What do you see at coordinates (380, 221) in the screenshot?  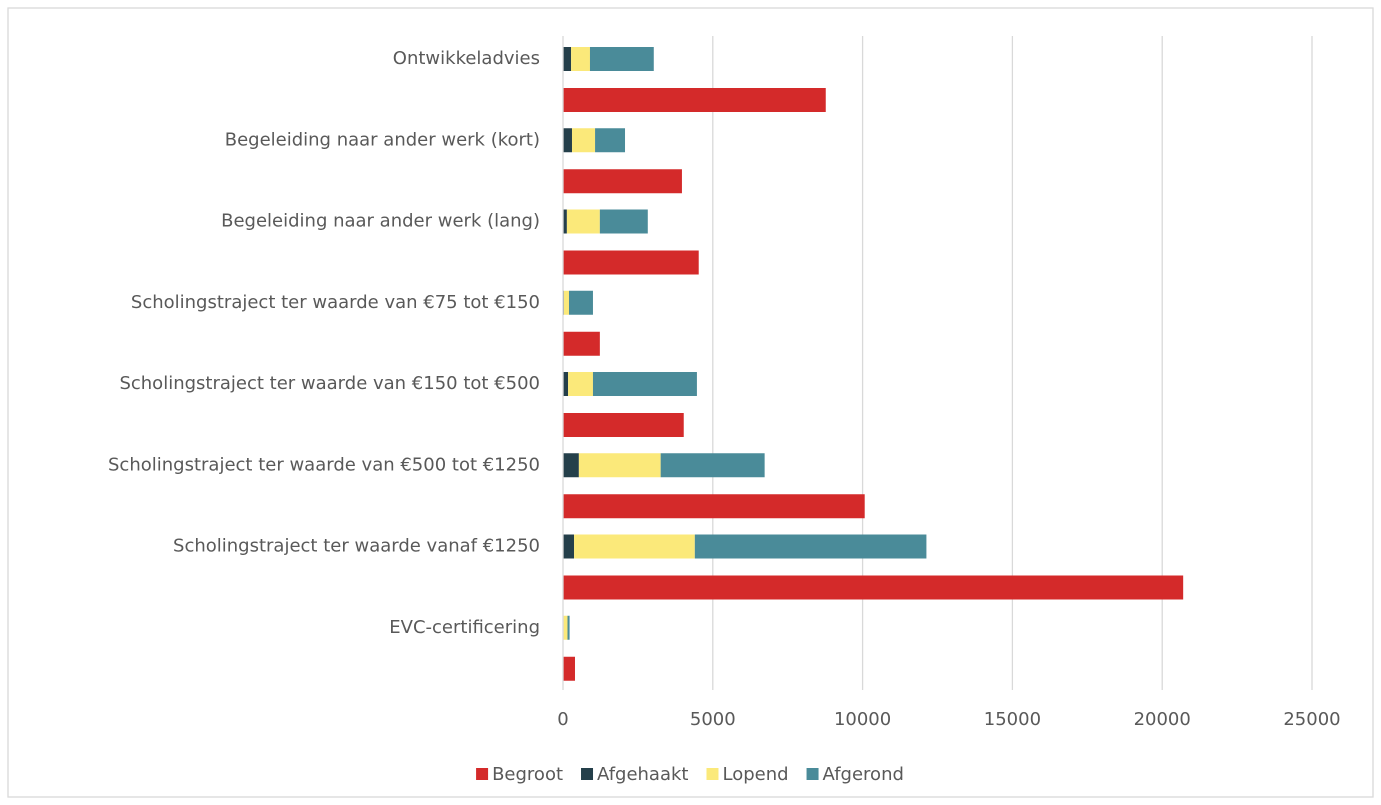 I see `y-tick-label: Begeleiding naar ander werk (lang)` at bounding box center [380, 221].